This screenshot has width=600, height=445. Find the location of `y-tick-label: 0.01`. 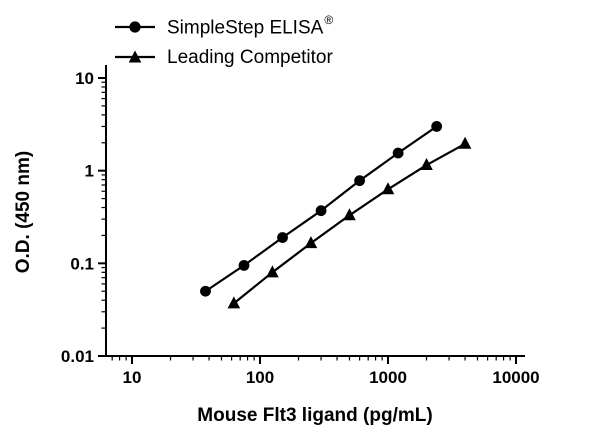

y-tick-label: 0.01 is located at coordinates (77, 356).